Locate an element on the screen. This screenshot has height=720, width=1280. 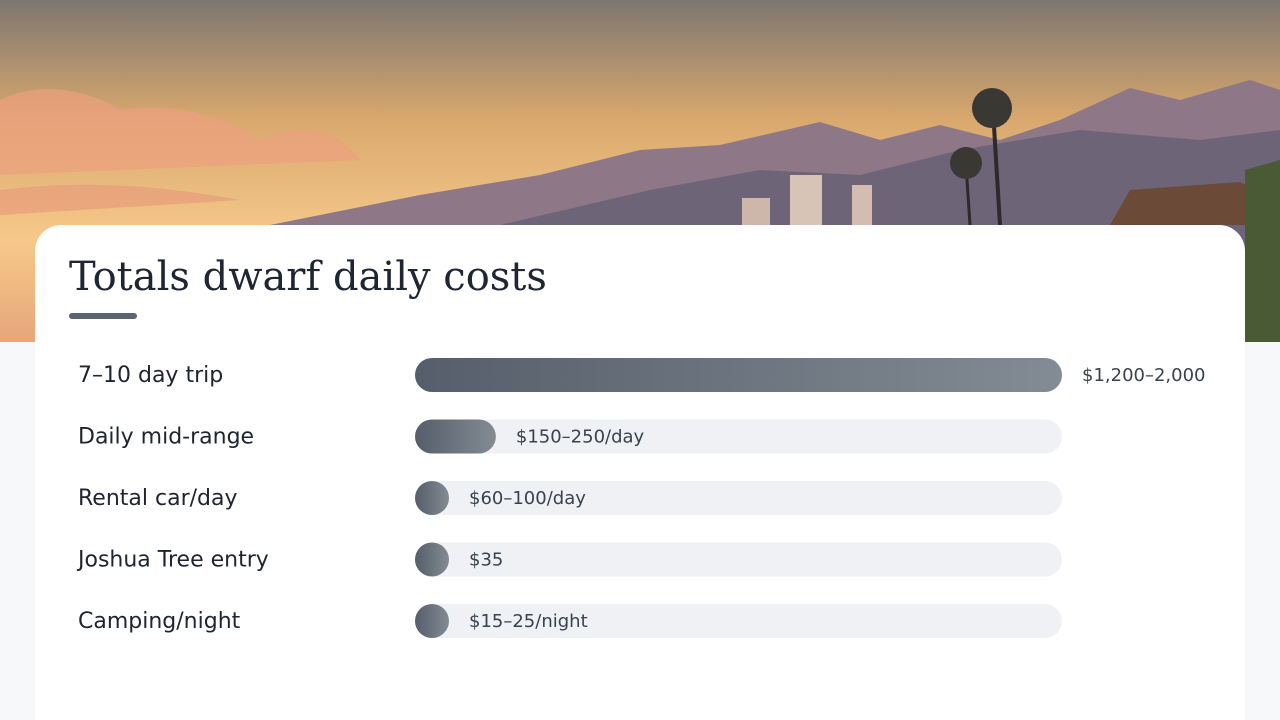
value-label: $150–250/day is located at coordinates (580, 437).